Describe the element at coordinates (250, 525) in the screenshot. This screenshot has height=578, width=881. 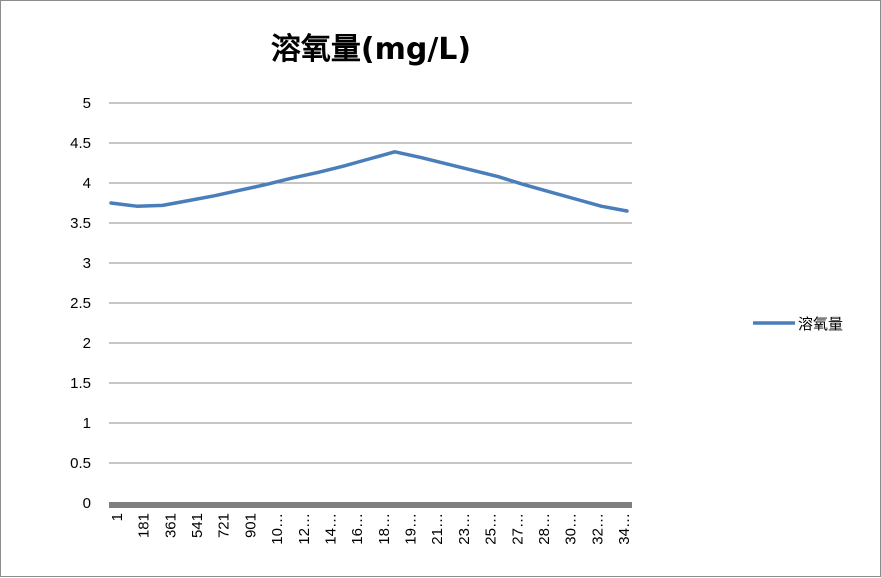
I see `x-tick-label: 901` at that location.